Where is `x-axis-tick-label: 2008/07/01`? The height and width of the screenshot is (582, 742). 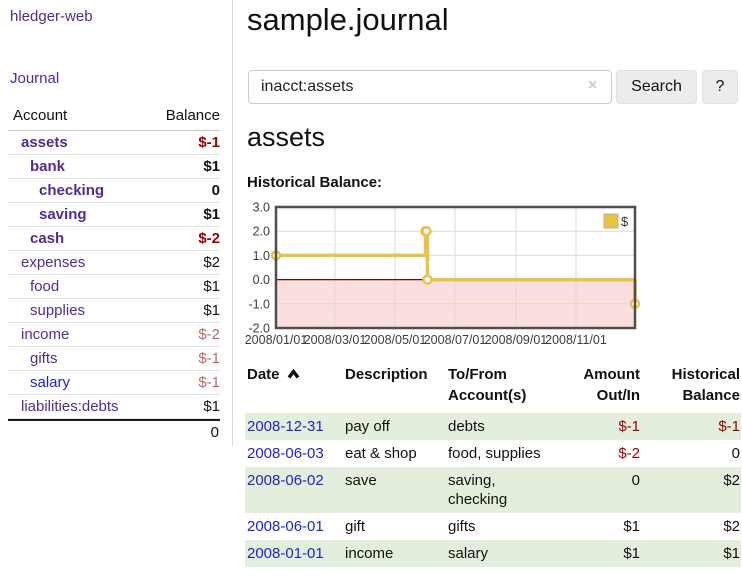
x-axis-tick-label: 2008/07/01 is located at coordinates (455, 340).